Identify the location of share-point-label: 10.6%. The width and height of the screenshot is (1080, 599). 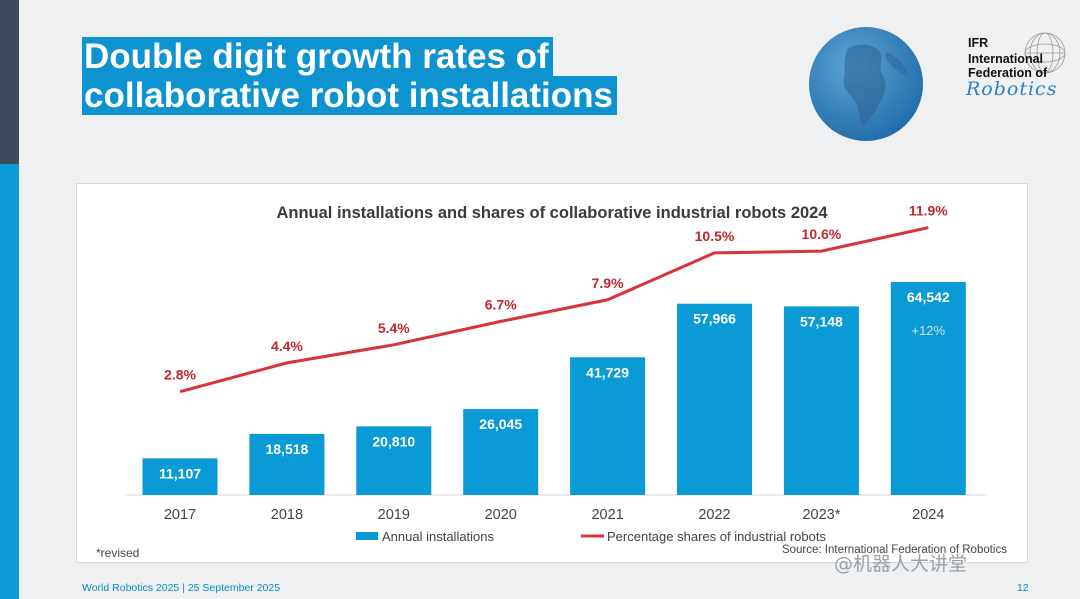
(822, 234).